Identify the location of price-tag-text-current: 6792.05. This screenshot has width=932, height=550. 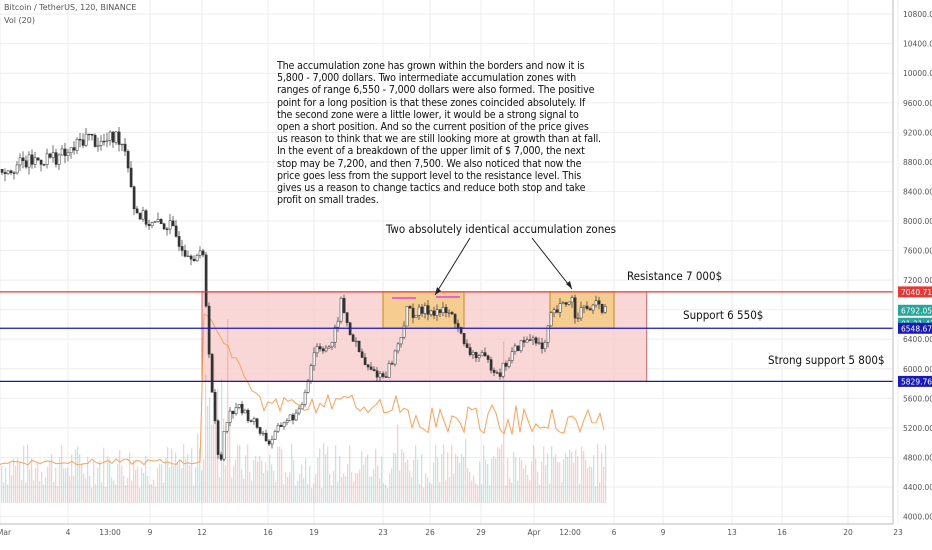
(916, 310).